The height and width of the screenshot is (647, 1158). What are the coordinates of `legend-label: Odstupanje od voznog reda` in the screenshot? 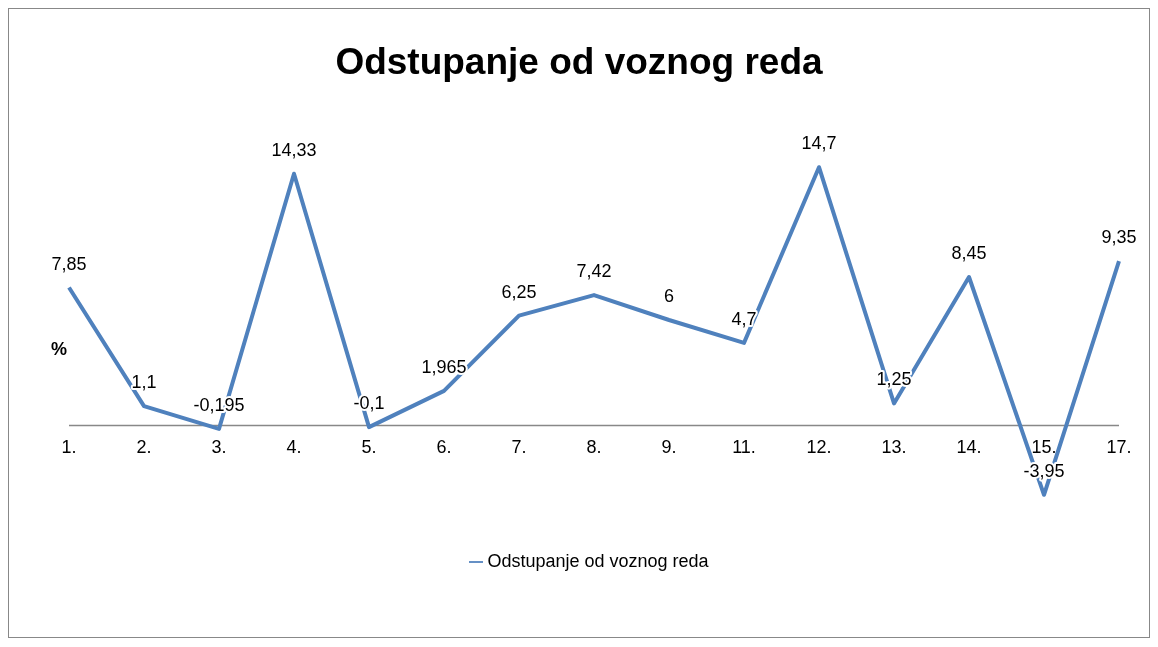 It's located at (598, 561).